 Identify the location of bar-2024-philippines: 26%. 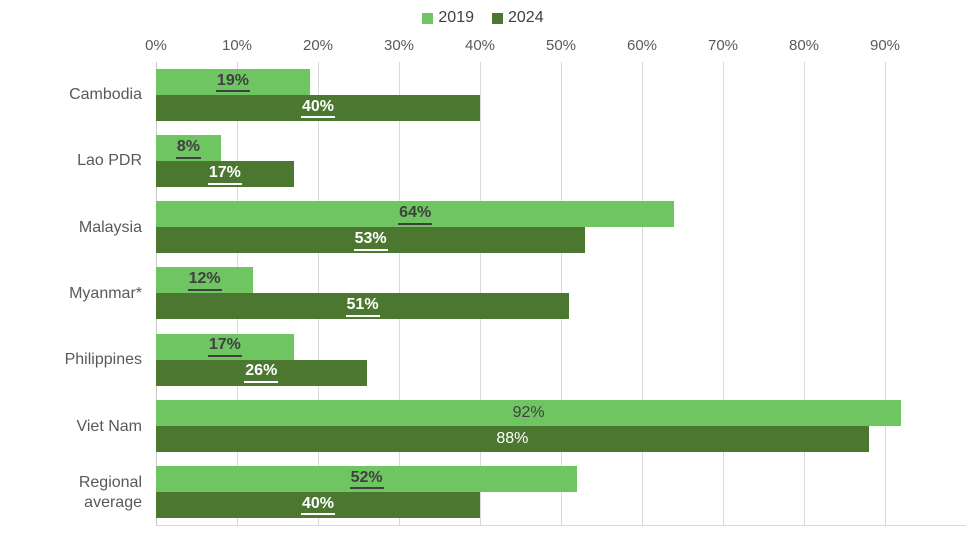
(261, 372).